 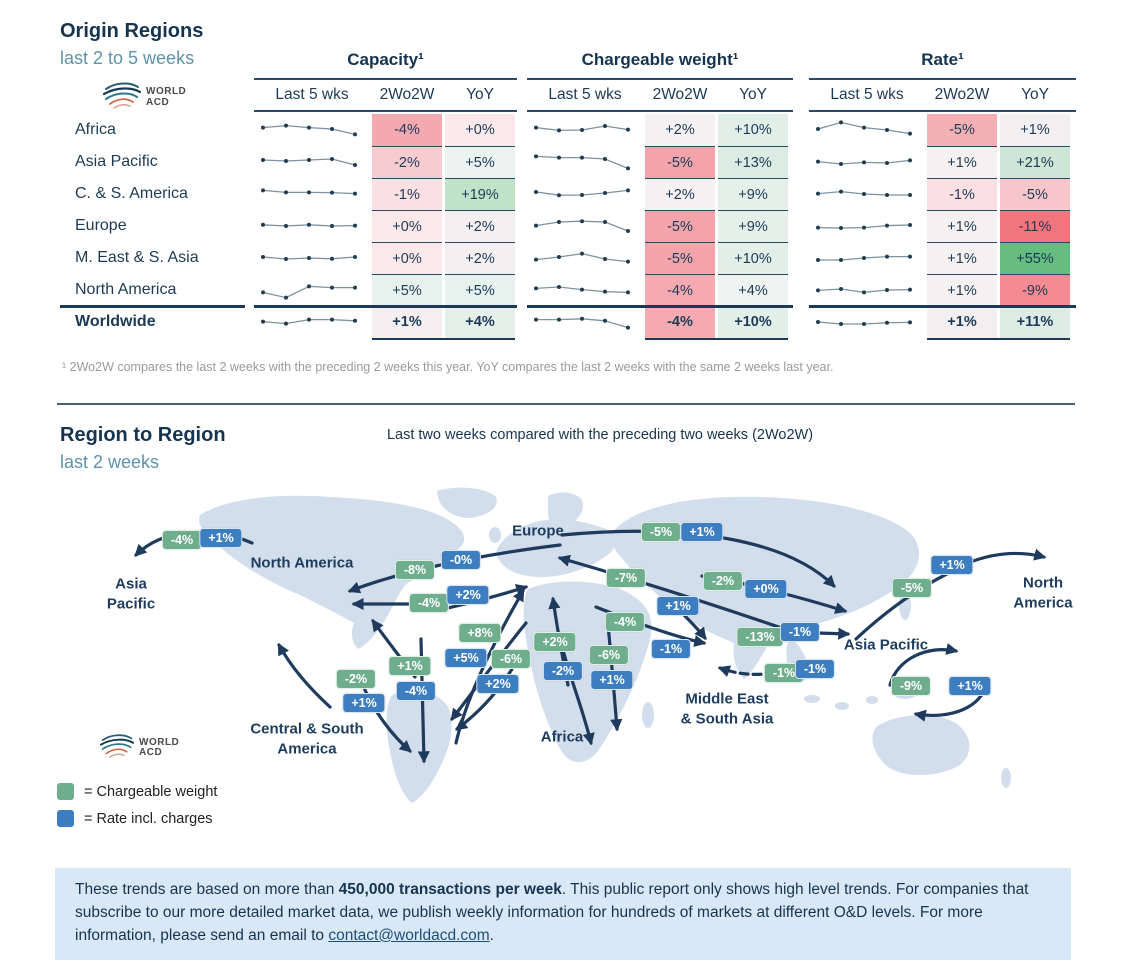 I want to click on cell-yoy: -11%, so click(x=1035, y=226).